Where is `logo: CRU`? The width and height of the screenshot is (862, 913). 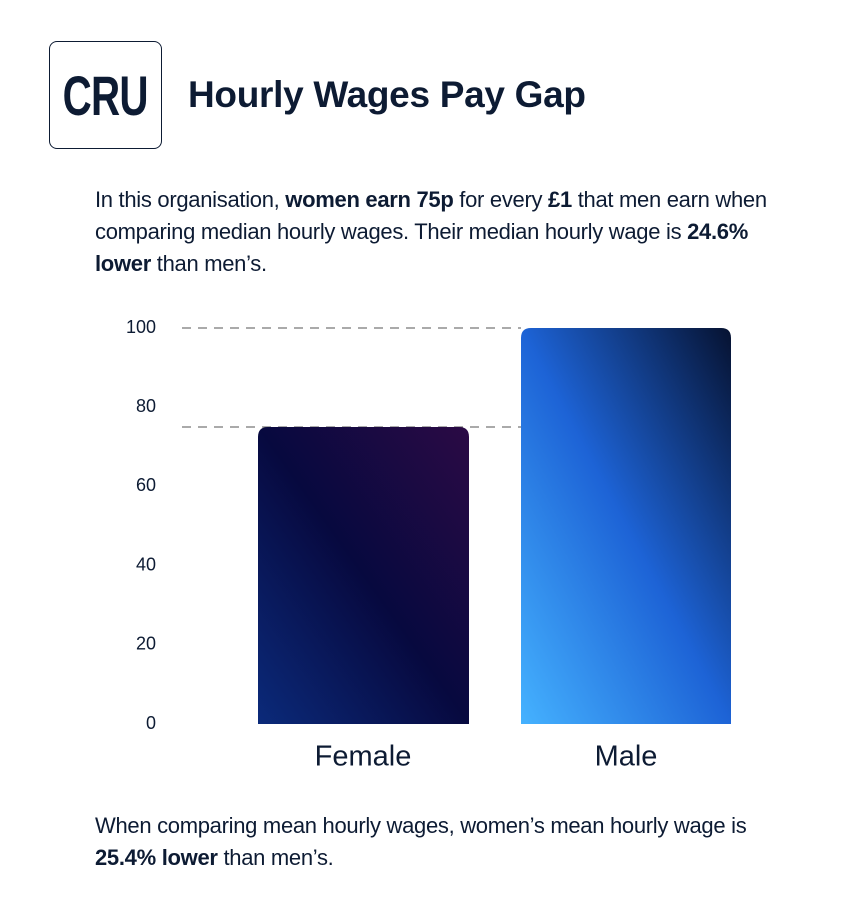 logo: CRU is located at coordinates (105, 95).